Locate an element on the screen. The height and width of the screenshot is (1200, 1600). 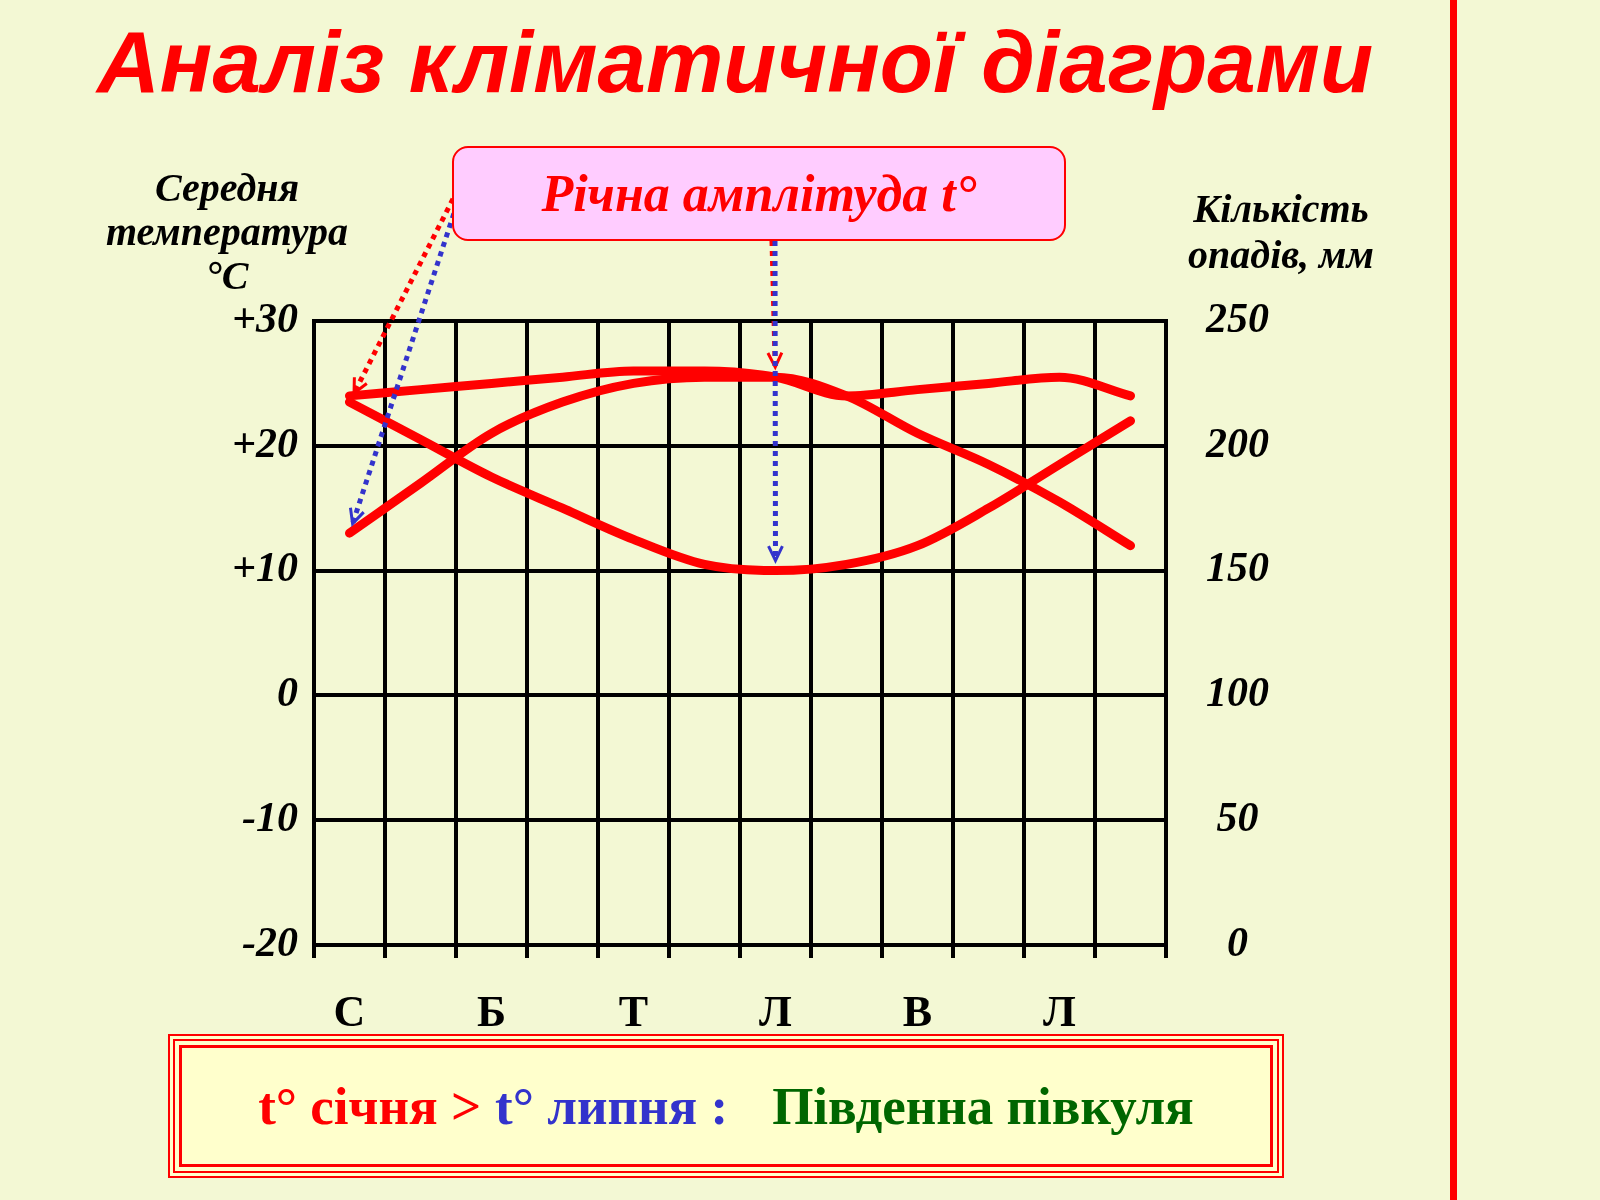
chart-title: Аналіз кліматичної діаграми is located at coordinates (735, 61).